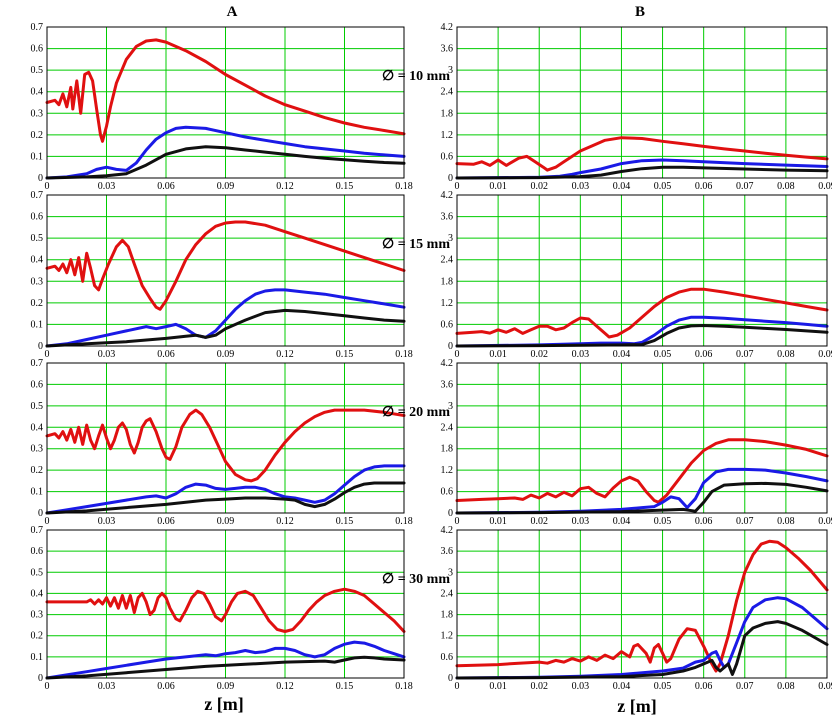 This screenshot has width=832, height=718. I want to click on panel-b1-x-tick-label: 0.05, so click(663, 186).